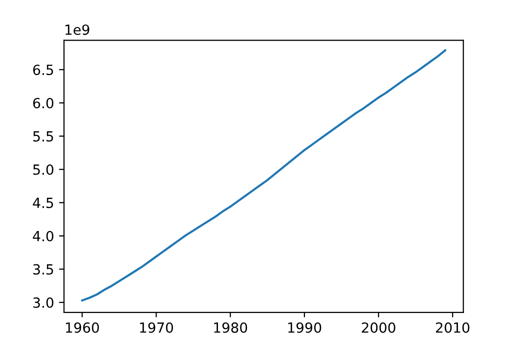 This screenshot has height=351, width=512. Describe the element at coordinates (43, 103) in the screenshot. I see `y-tick-label: 6.0` at that location.